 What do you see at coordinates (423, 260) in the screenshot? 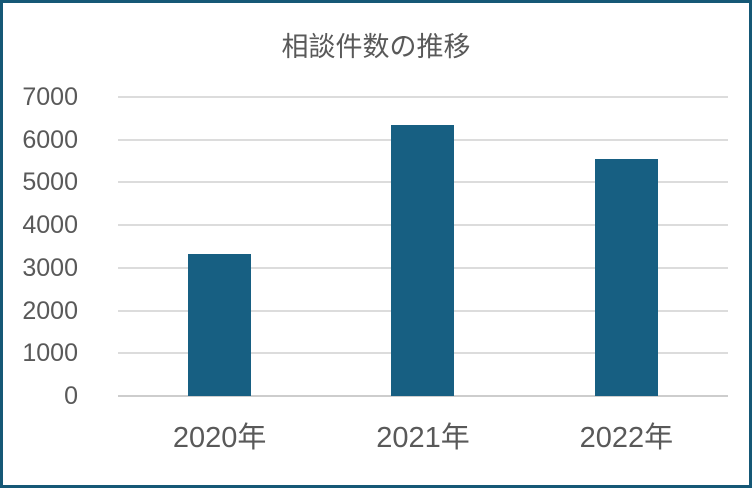
I see `bar-2021年` at bounding box center [423, 260].